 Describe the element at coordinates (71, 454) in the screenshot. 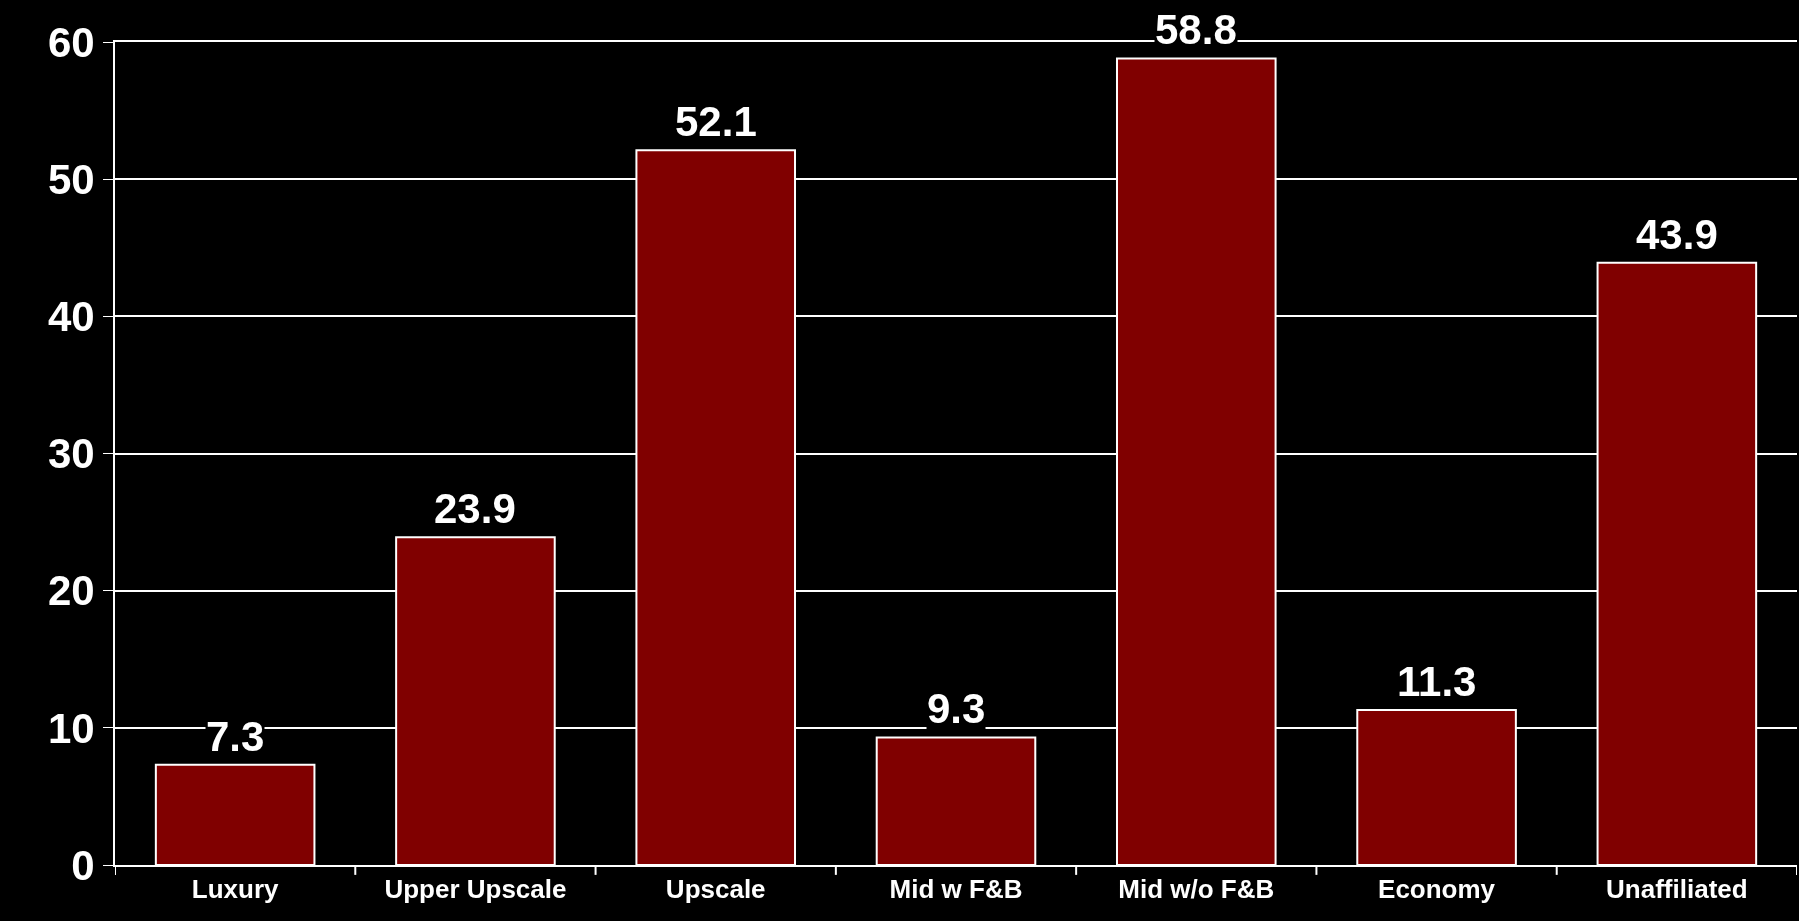

I see `y-tick-label: 30` at that location.